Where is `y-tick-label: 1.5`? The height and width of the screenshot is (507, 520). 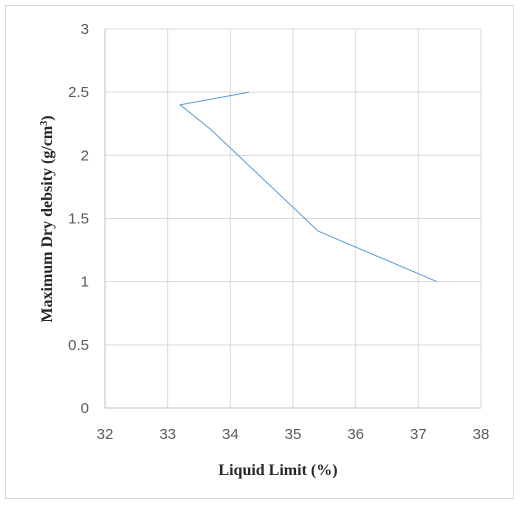 y-tick-label: 1.5 is located at coordinates (78, 219).